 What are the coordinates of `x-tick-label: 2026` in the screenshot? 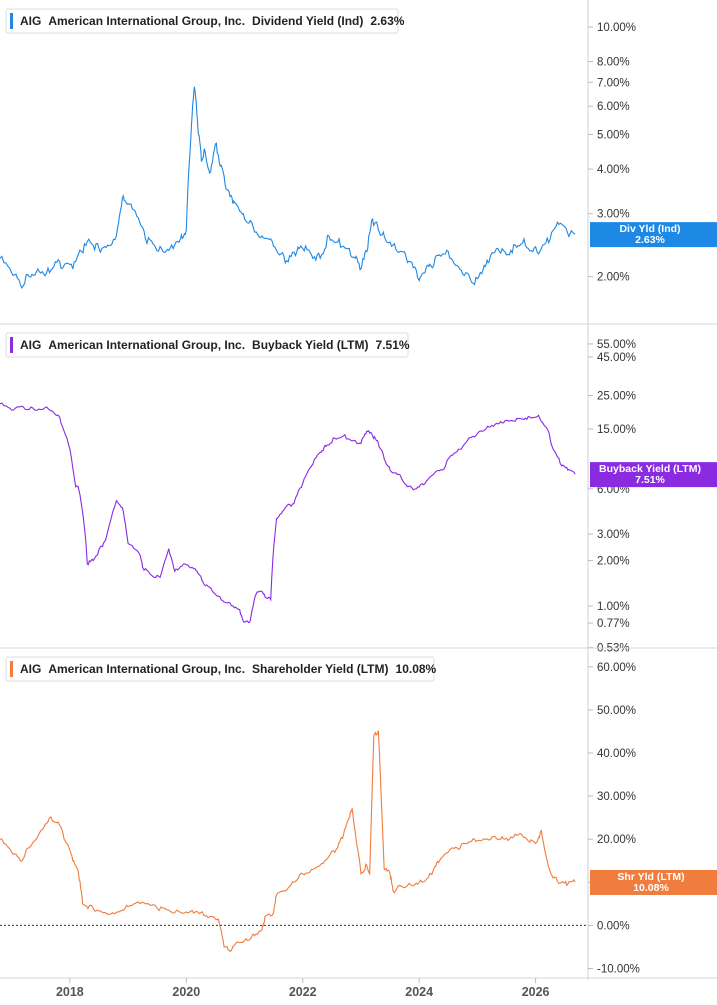 It's located at (536, 992).